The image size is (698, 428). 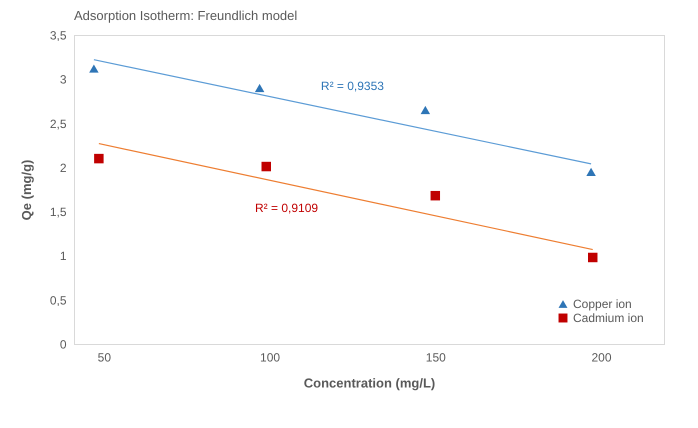 What do you see at coordinates (63, 345) in the screenshot?
I see `y-tick-label: 0` at bounding box center [63, 345].